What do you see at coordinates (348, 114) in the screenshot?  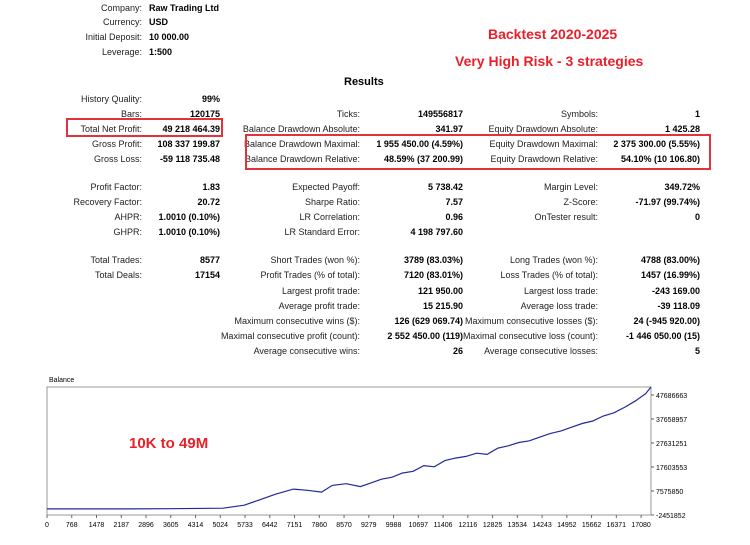 I see `ticks-label: Ticks:` at bounding box center [348, 114].